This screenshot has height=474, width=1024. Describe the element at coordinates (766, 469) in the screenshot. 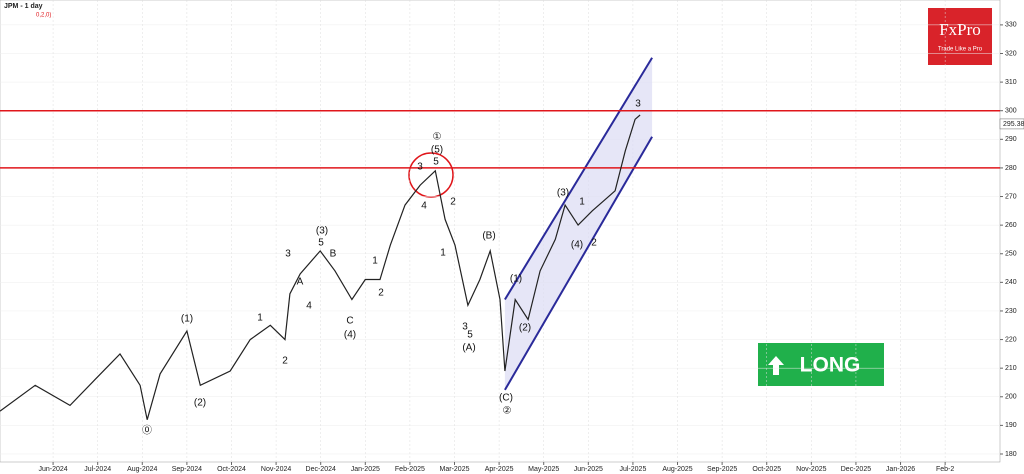

I see `x-tick-label: Oct-2025` at that location.